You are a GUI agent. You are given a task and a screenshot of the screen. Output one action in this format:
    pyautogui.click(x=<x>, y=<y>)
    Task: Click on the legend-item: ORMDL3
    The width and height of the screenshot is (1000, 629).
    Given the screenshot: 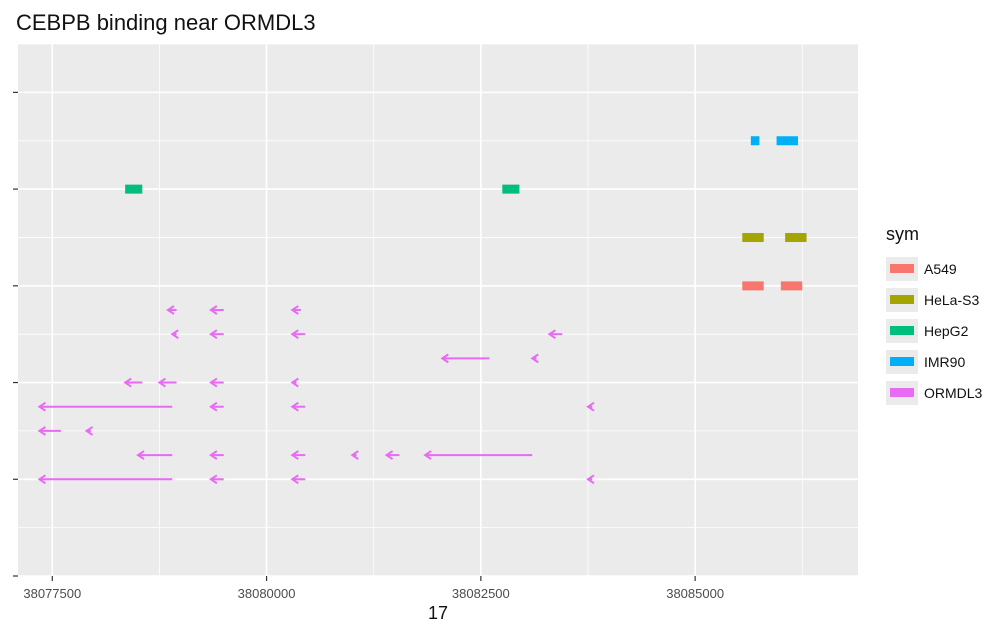 What is the action you would take?
    pyautogui.click(x=934, y=392)
    